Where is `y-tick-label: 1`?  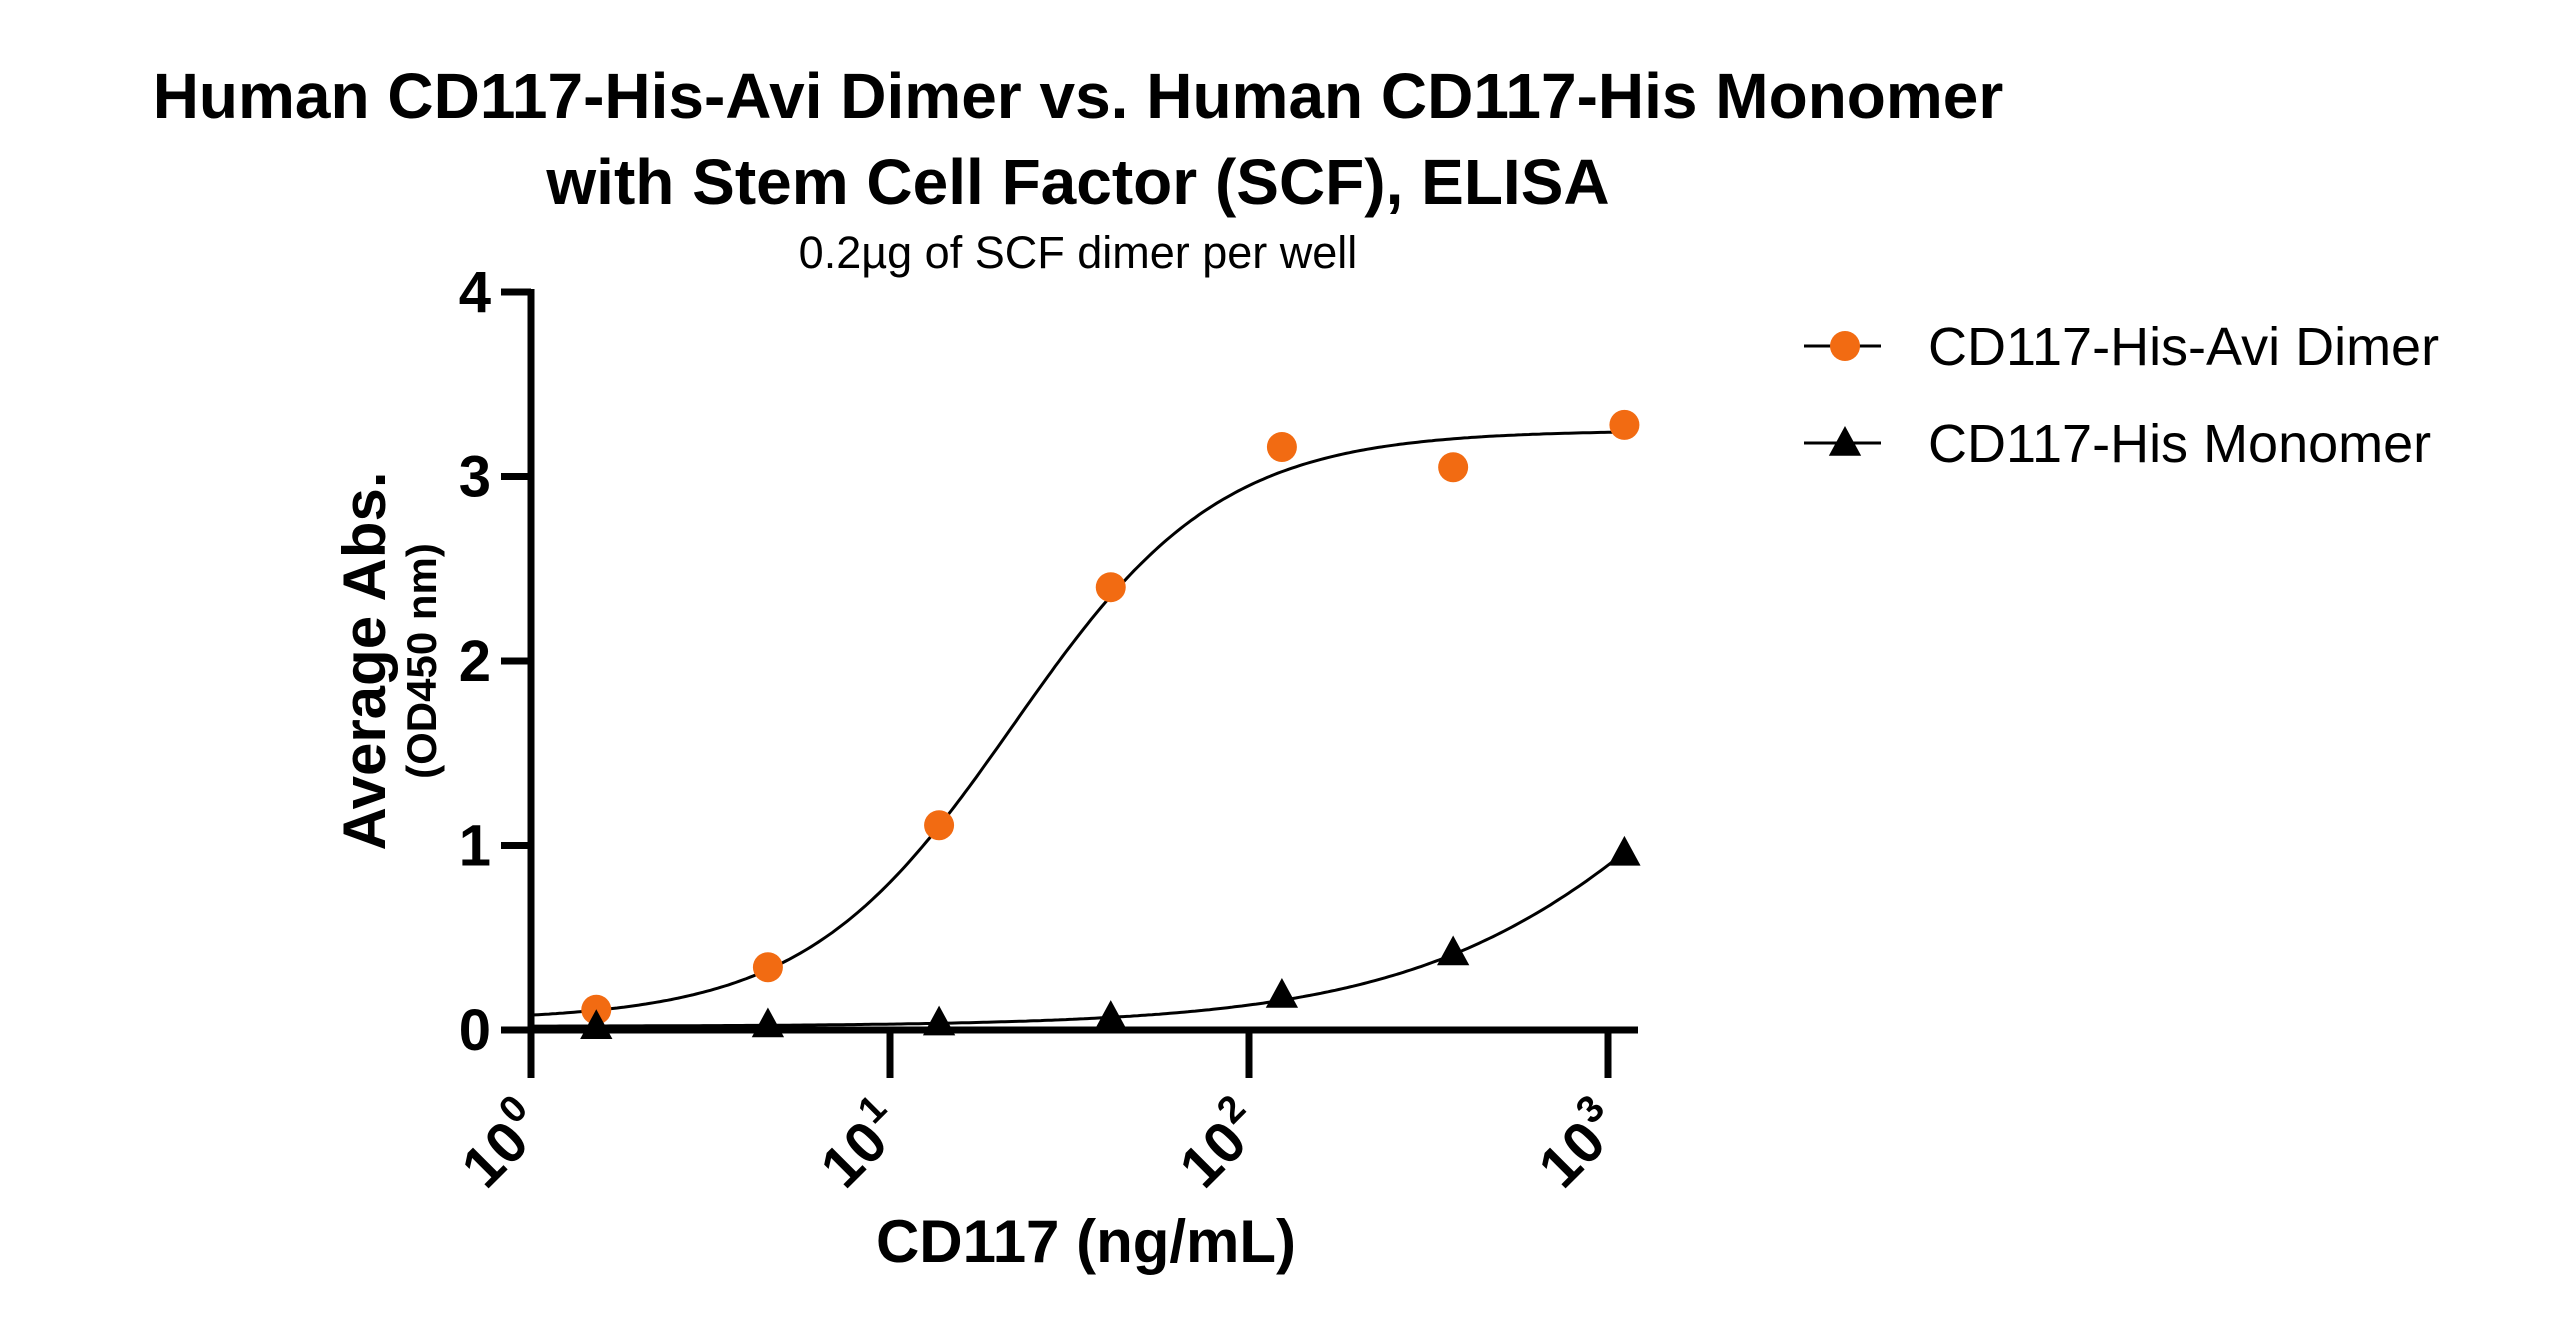
y-tick-label: 1 is located at coordinates (475, 846).